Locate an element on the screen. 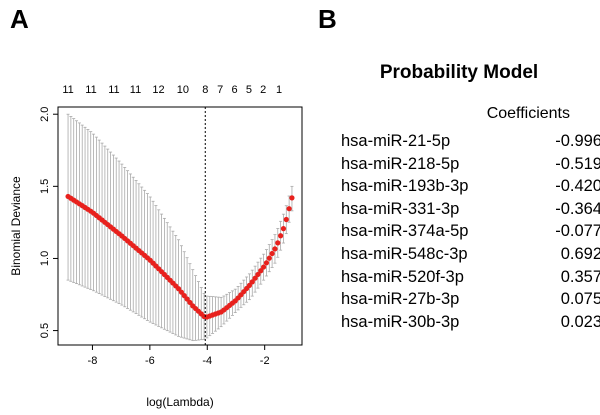  top-axis-label: 1 is located at coordinates (279, 90).